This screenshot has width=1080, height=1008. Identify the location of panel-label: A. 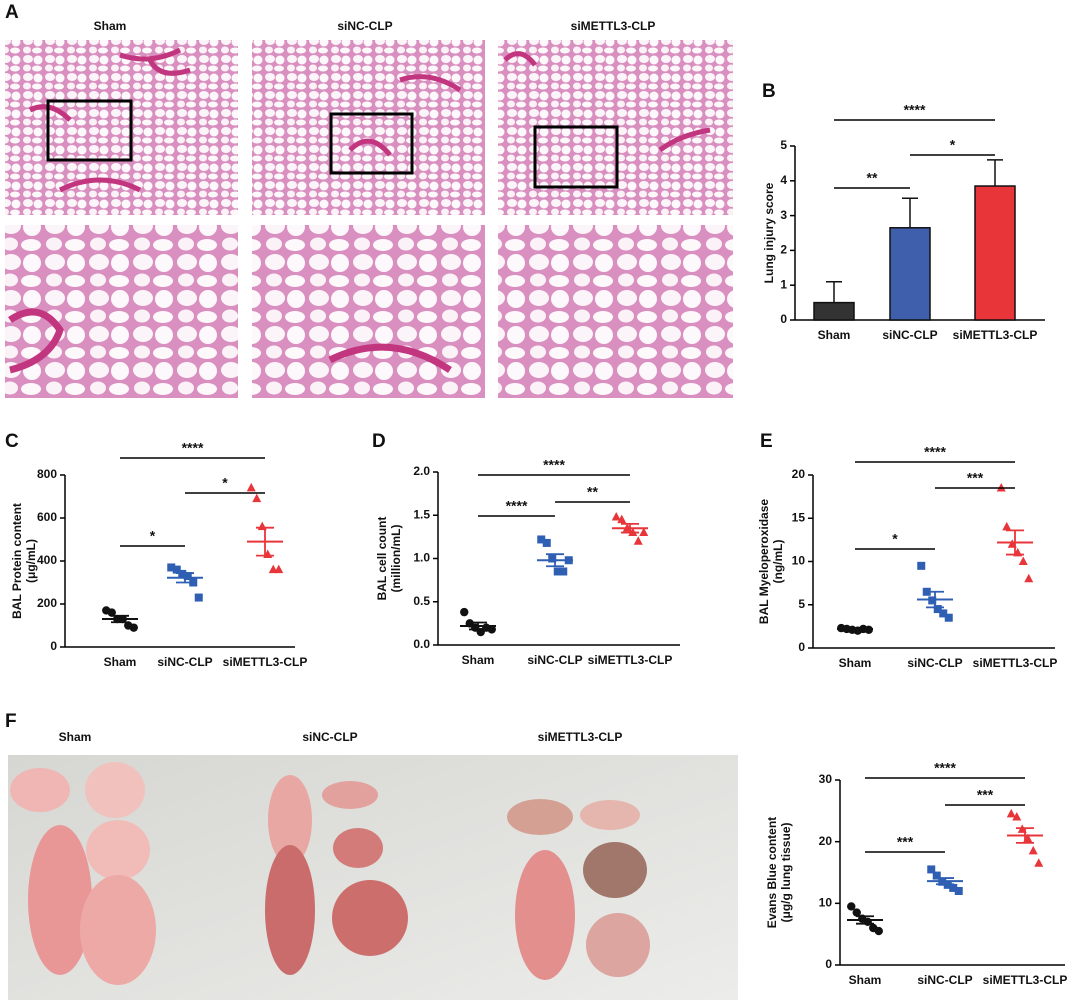
(12, 12).